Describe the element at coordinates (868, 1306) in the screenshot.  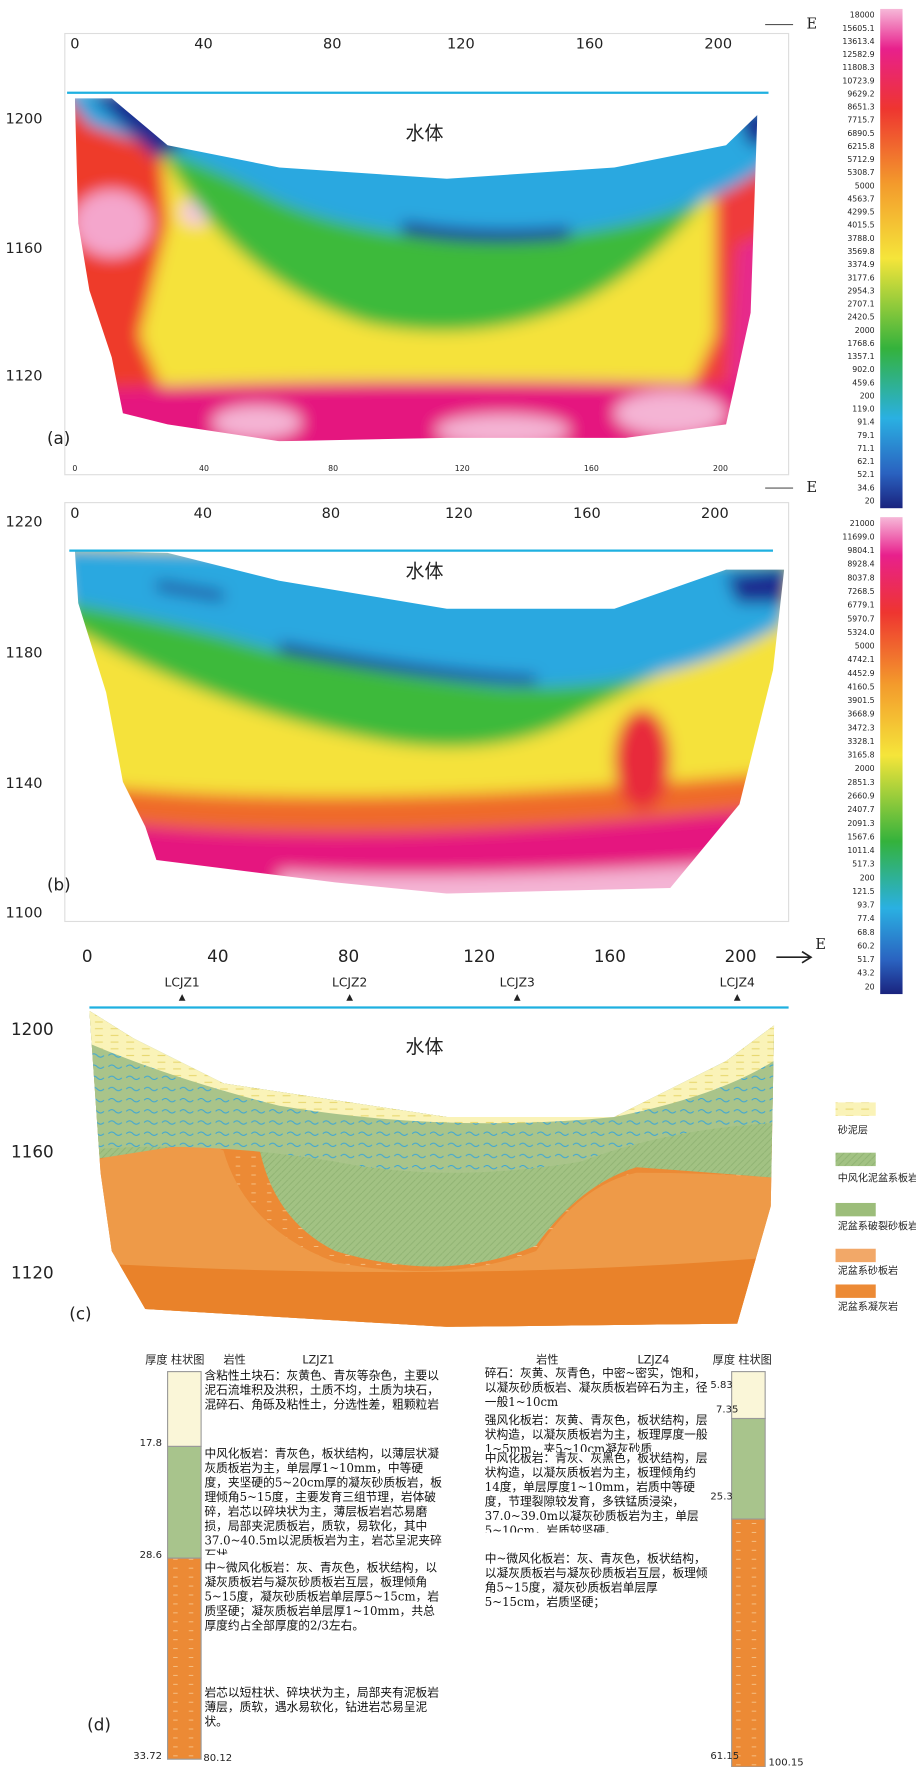
I see `legend-label: 泥盆系凝灰岩` at that location.